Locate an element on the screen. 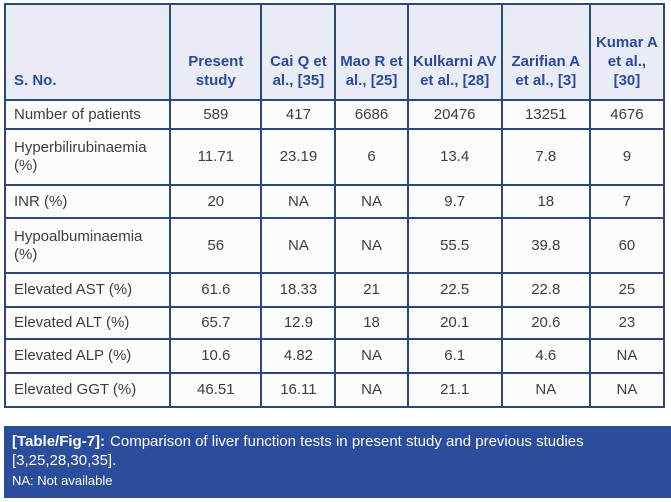  cell-value: 417 is located at coordinates (298, 114).